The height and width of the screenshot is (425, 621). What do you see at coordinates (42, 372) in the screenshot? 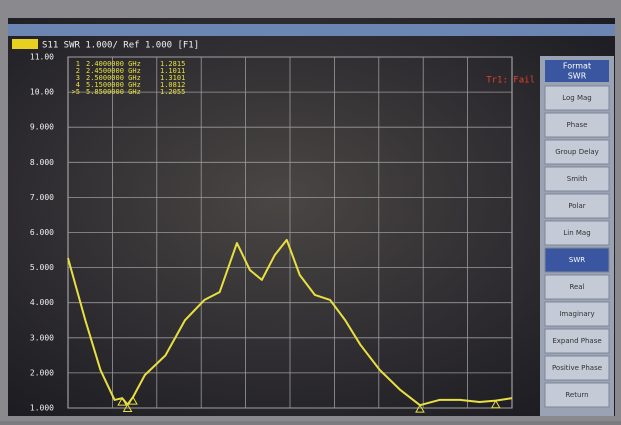
I see `y-tick-label: 2.000` at bounding box center [42, 372].